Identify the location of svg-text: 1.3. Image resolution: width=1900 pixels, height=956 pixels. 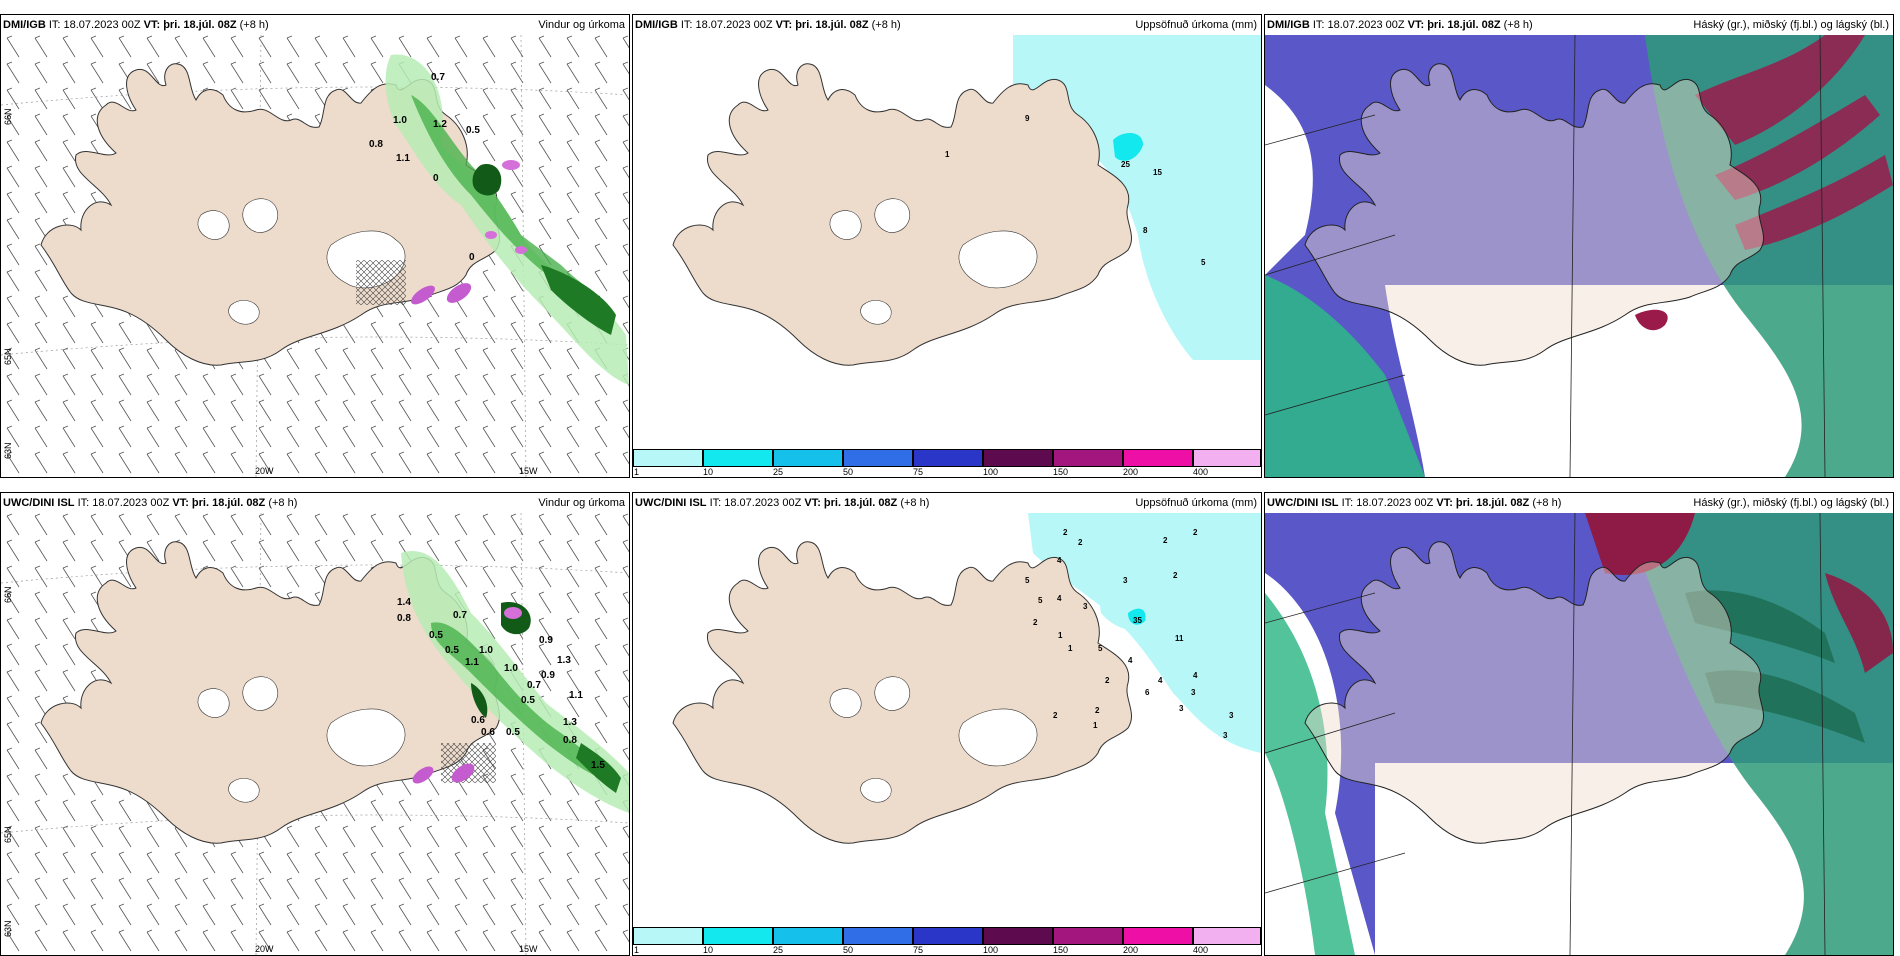
(564, 660).